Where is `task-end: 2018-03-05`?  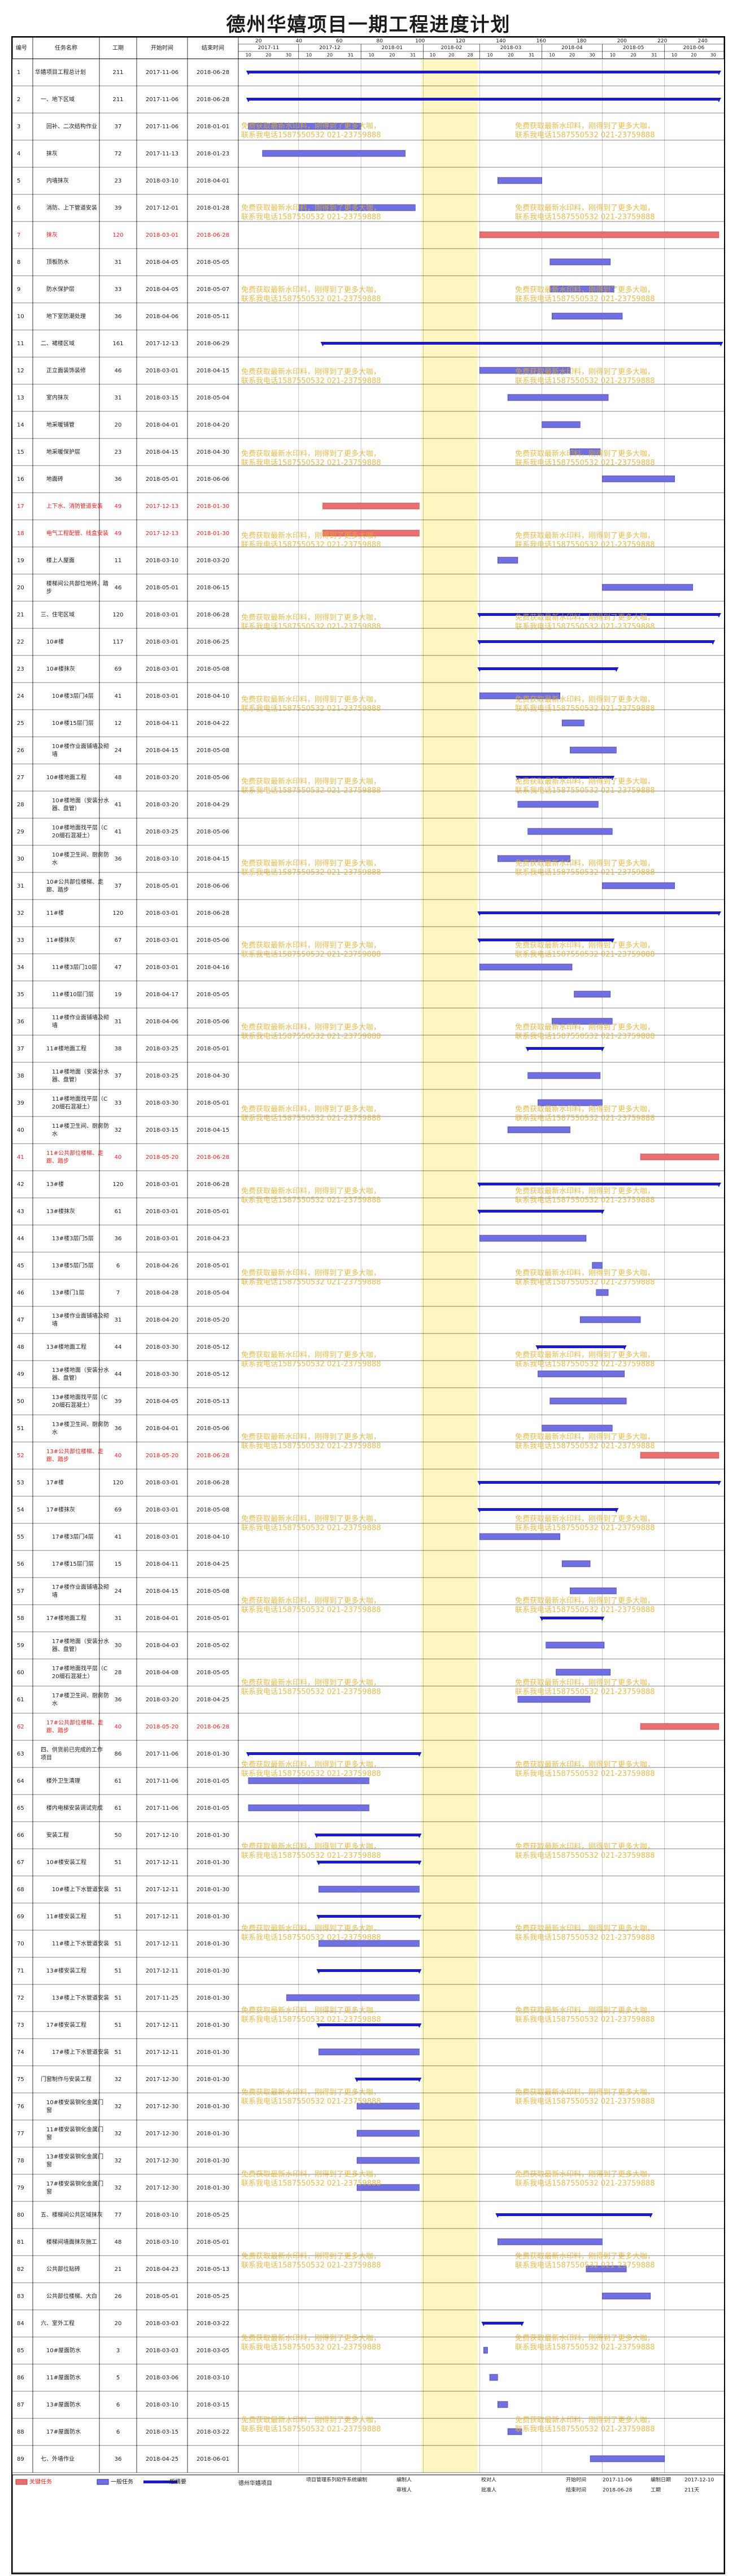
task-end: 2018-03-05 is located at coordinates (213, 2351).